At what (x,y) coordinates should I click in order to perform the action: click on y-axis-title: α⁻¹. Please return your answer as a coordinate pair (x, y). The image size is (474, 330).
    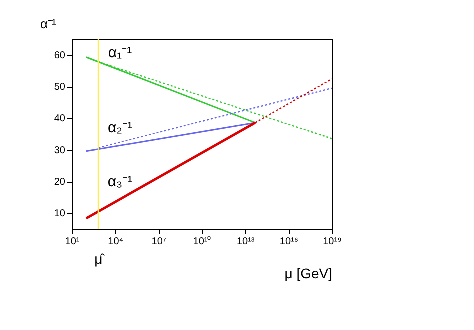
    Looking at the image, I should click on (49, 24).